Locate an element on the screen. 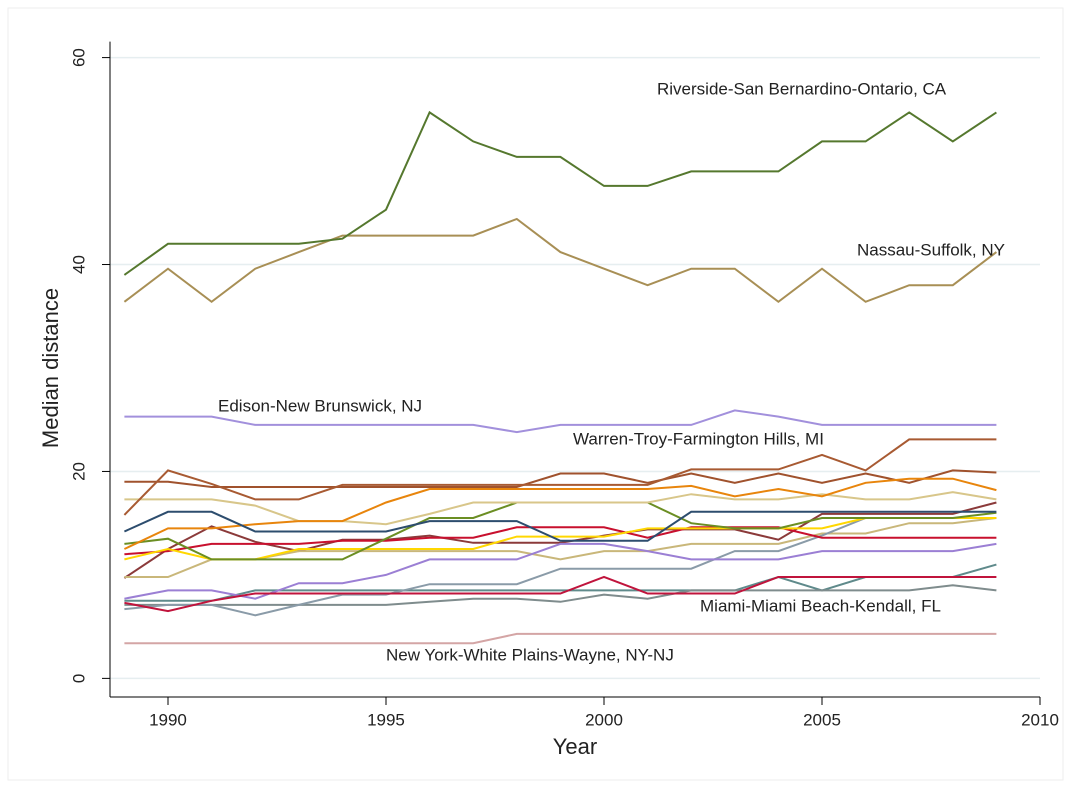 This screenshot has width=1071, height=788. y-tick-label: 40 is located at coordinates (78, 264).